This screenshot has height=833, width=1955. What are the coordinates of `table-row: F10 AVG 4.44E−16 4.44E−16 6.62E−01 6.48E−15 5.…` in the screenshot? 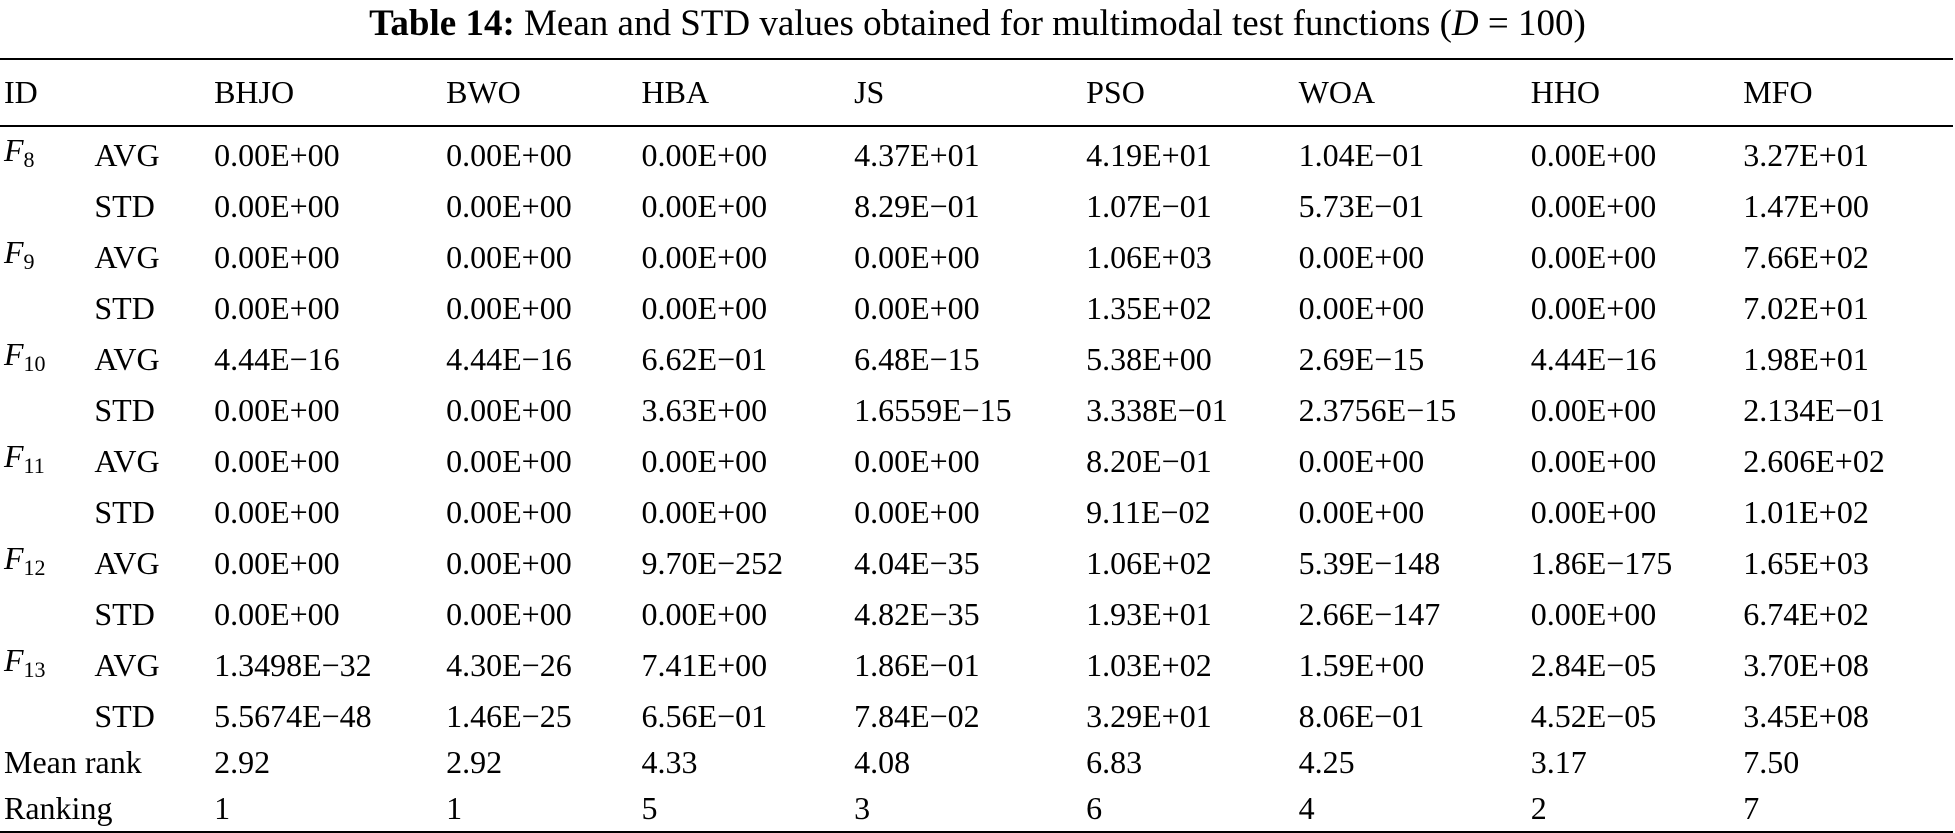 It's located at (976, 359).